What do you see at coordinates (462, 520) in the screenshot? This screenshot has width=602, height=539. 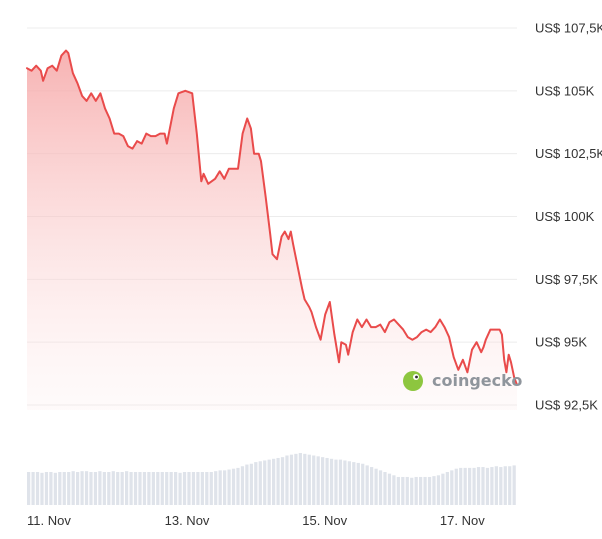 I see `x-tick-label: 17. Nov` at bounding box center [462, 520].